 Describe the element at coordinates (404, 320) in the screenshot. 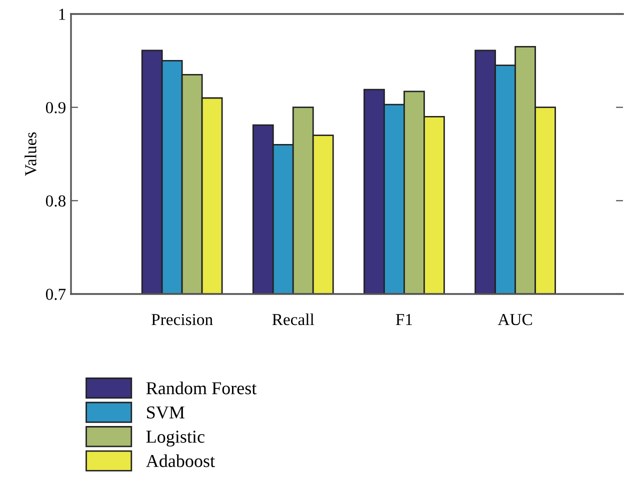

I see `x-tick-label: F1` at that location.